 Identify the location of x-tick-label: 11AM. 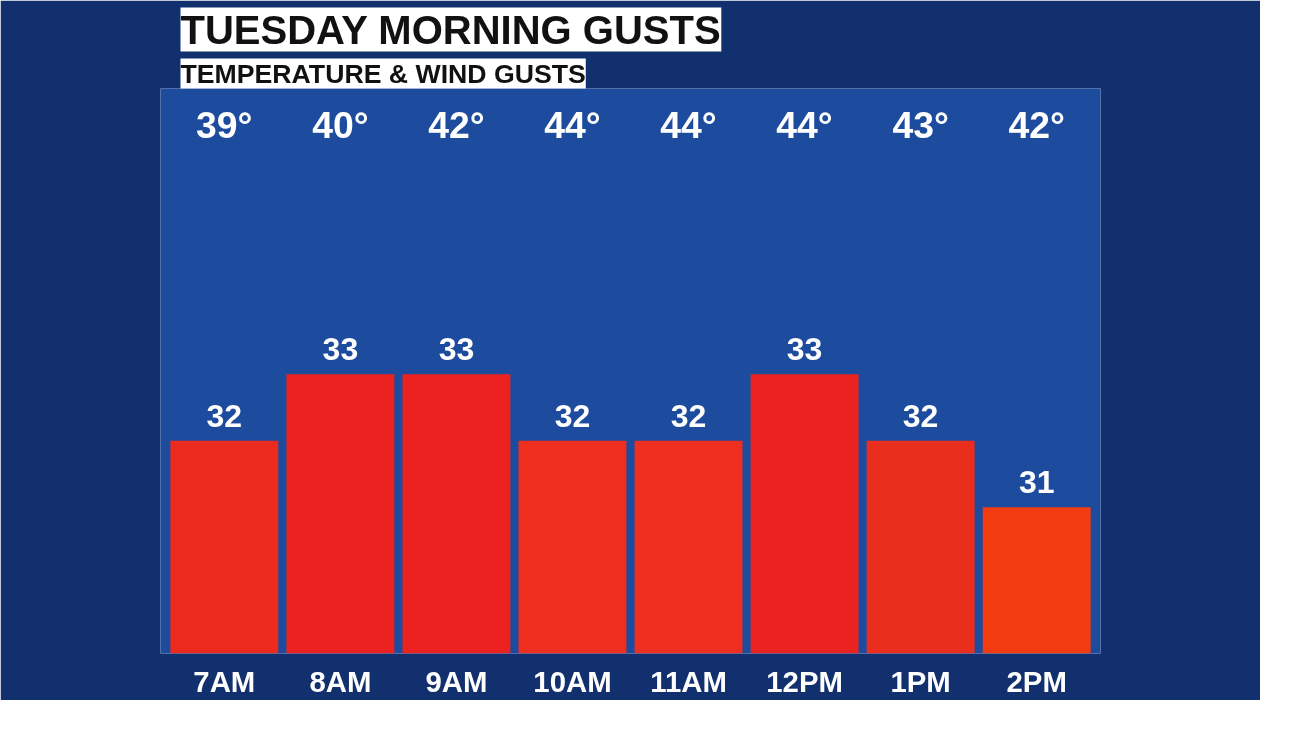
(688, 681).